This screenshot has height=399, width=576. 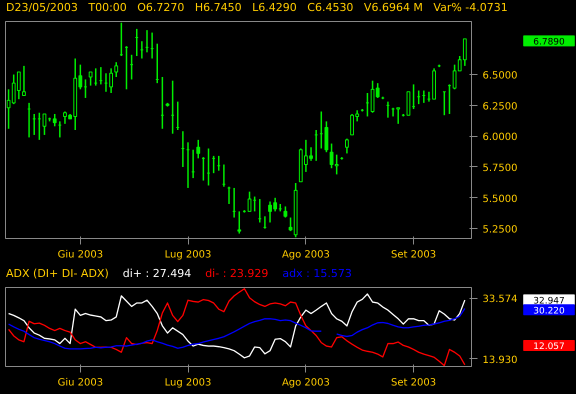 I want to click on y-tick-label: 5.7500, so click(x=500, y=168).